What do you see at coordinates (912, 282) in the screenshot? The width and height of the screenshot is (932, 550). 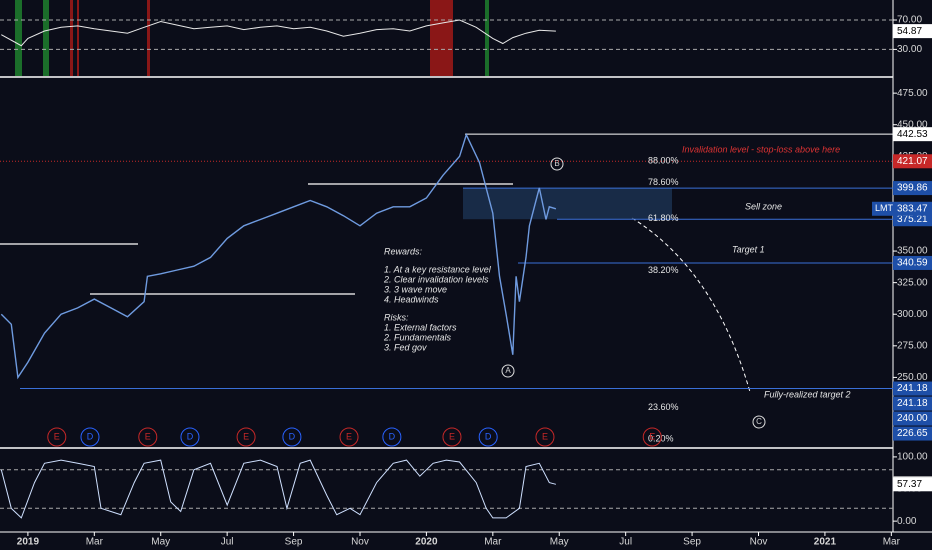 I see `y-tick-label: 325.00` at bounding box center [912, 282].